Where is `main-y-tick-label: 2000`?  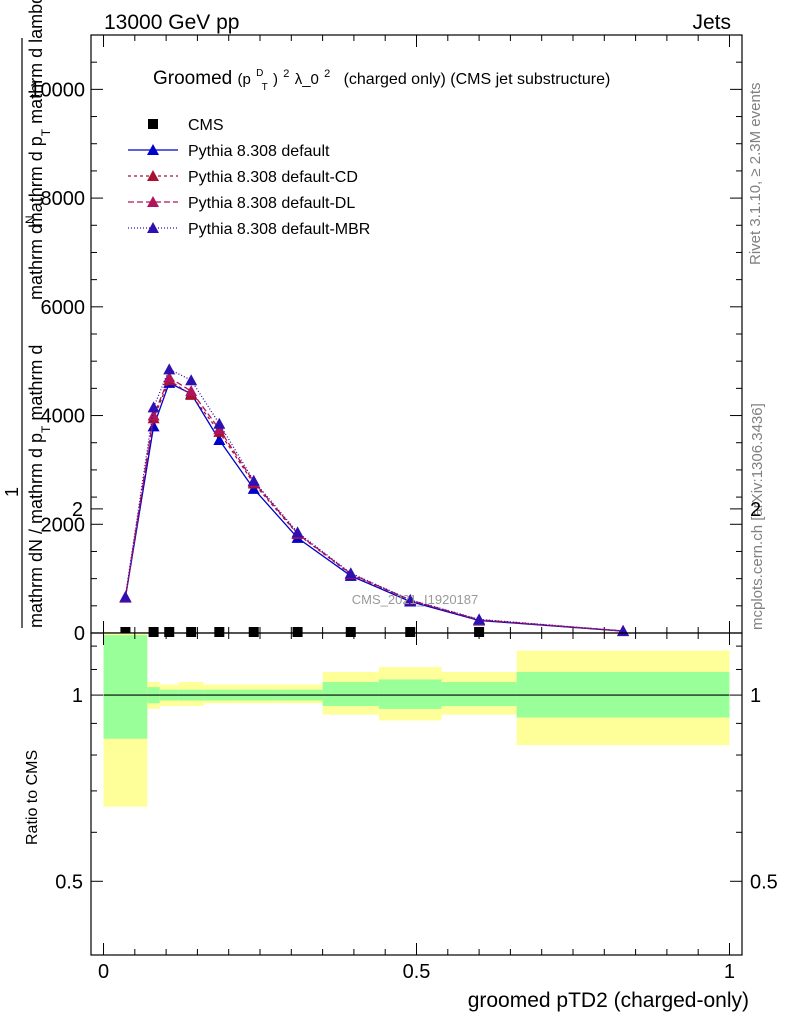
main-y-tick-label: 2000 is located at coordinates (63, 525).